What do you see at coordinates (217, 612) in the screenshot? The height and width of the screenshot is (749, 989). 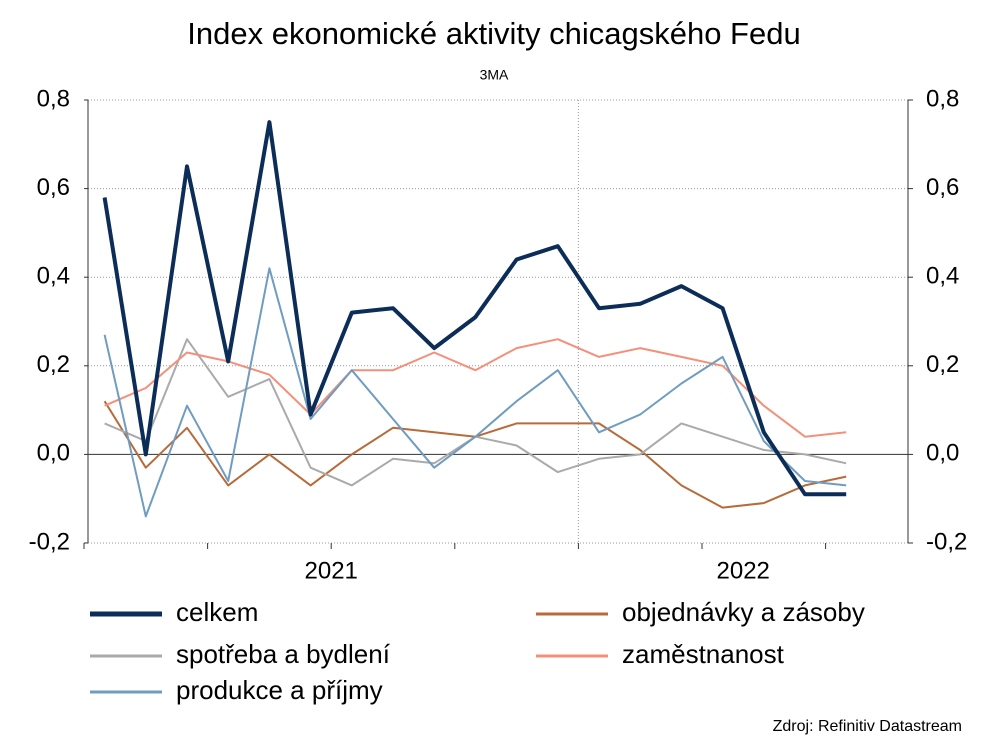 I see `legend-label: celkem` at bounding box center [217, 612].